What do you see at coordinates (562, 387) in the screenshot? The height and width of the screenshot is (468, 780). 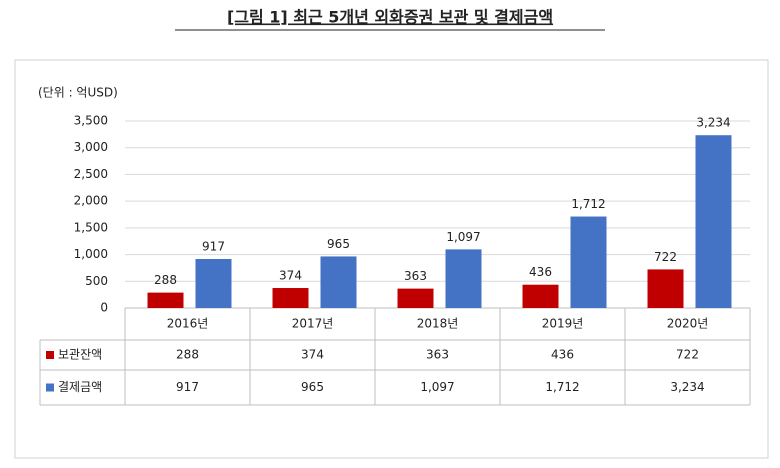 I see `table-cell: 1,712` at bounding box center [562, 387].